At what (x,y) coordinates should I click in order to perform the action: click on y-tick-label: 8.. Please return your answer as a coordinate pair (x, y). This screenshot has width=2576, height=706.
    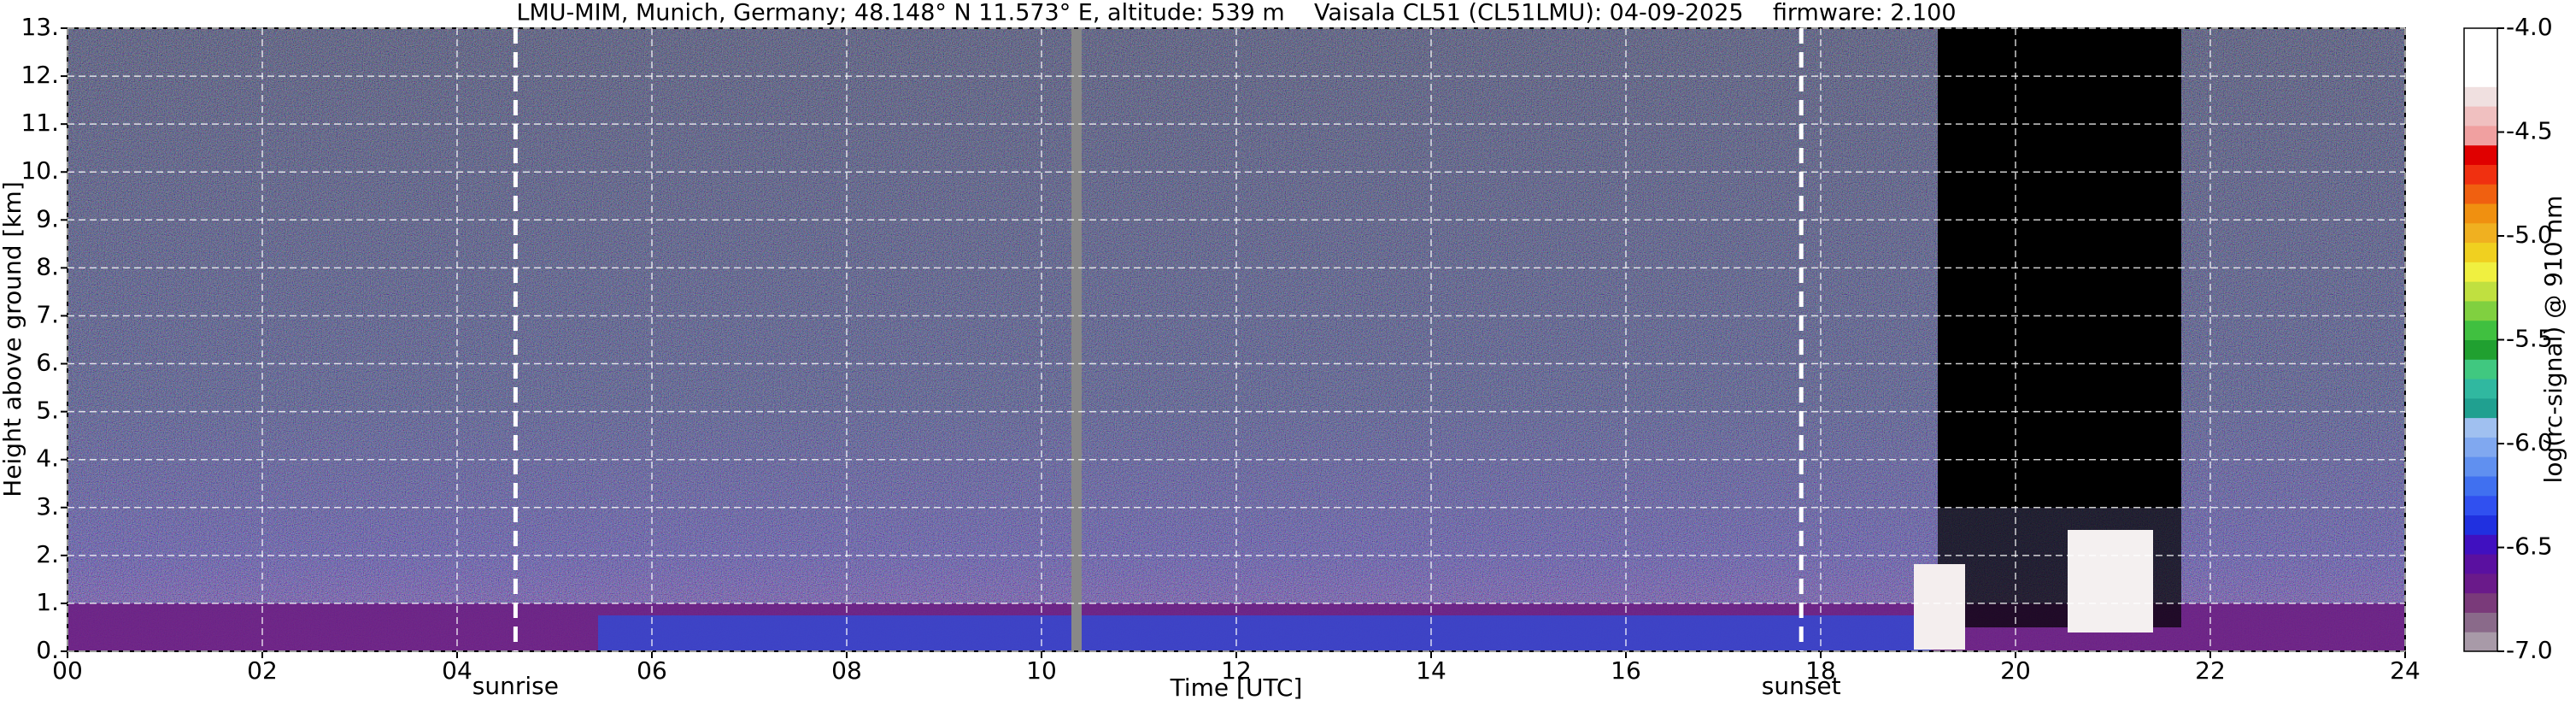
    Looking at the image, I should click on (47, 266).